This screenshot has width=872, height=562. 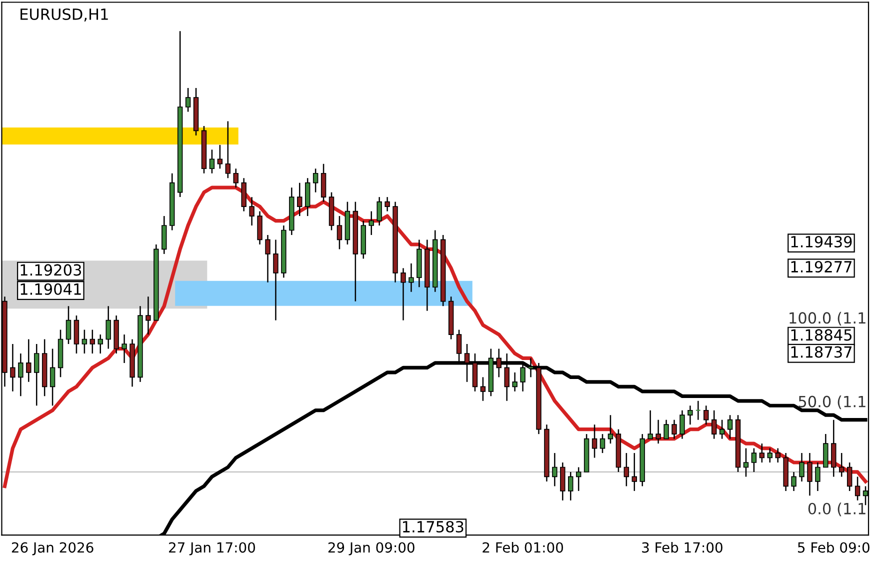 What do you see at coordinates (821, 352) in the screenshot?
I see `annotation: 1.18737` at bounding box center [821, 352].